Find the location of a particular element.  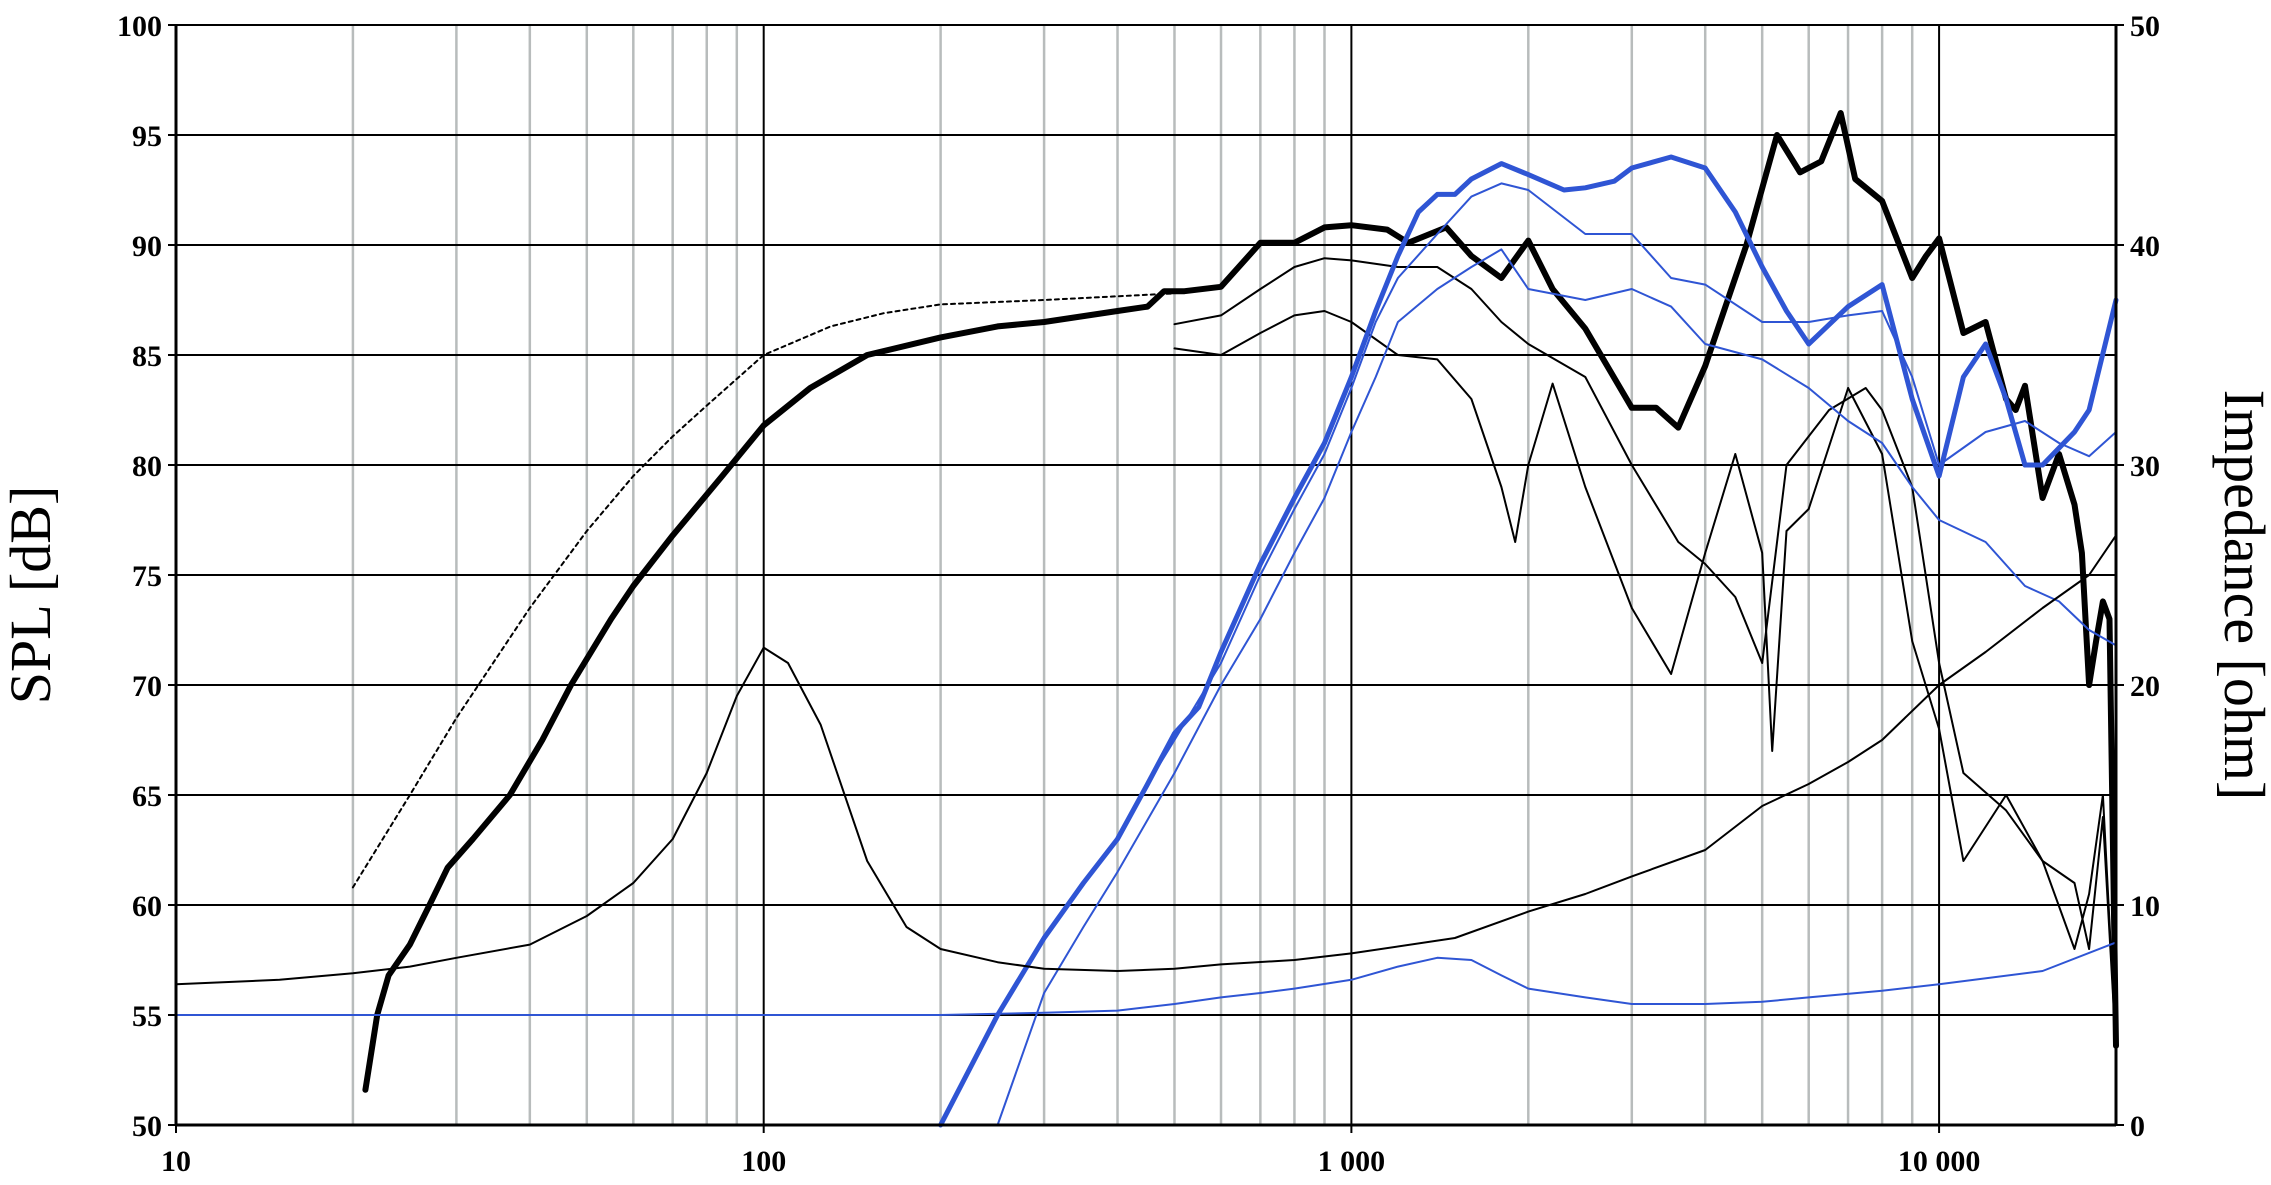

x-tick-label: 1 000 is located at coordinates (1352, 1161).